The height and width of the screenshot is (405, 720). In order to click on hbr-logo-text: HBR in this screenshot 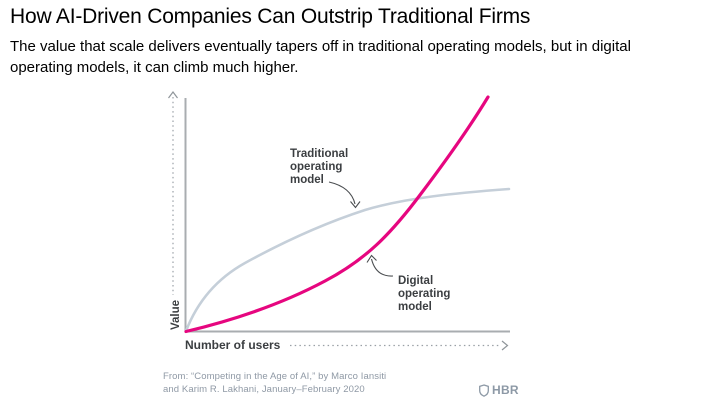, I will do `click(505, 390)`.